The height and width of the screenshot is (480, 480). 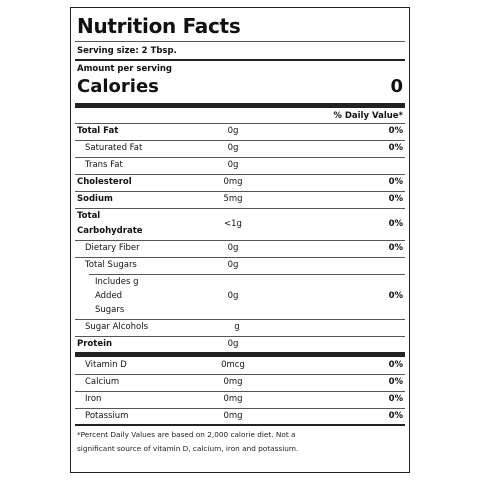 What do you see at coordinates (118, 86) in the screenshot?
I see `calories-label: Calories` at bounding box center [118, 86].